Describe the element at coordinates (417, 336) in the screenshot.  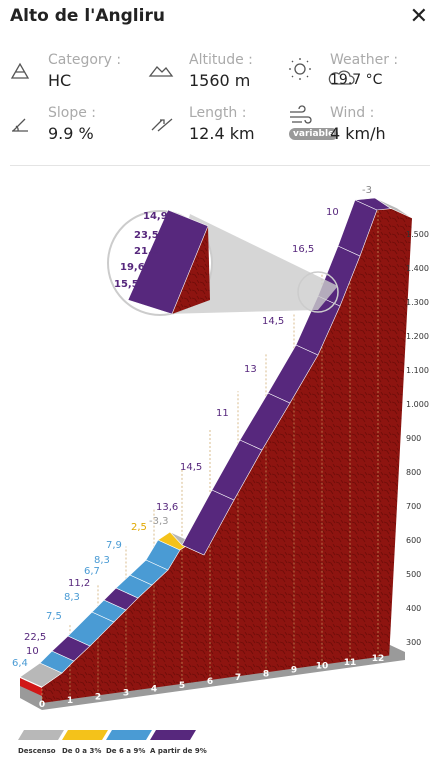
I see `altitude-tick: 1.200` at that location.